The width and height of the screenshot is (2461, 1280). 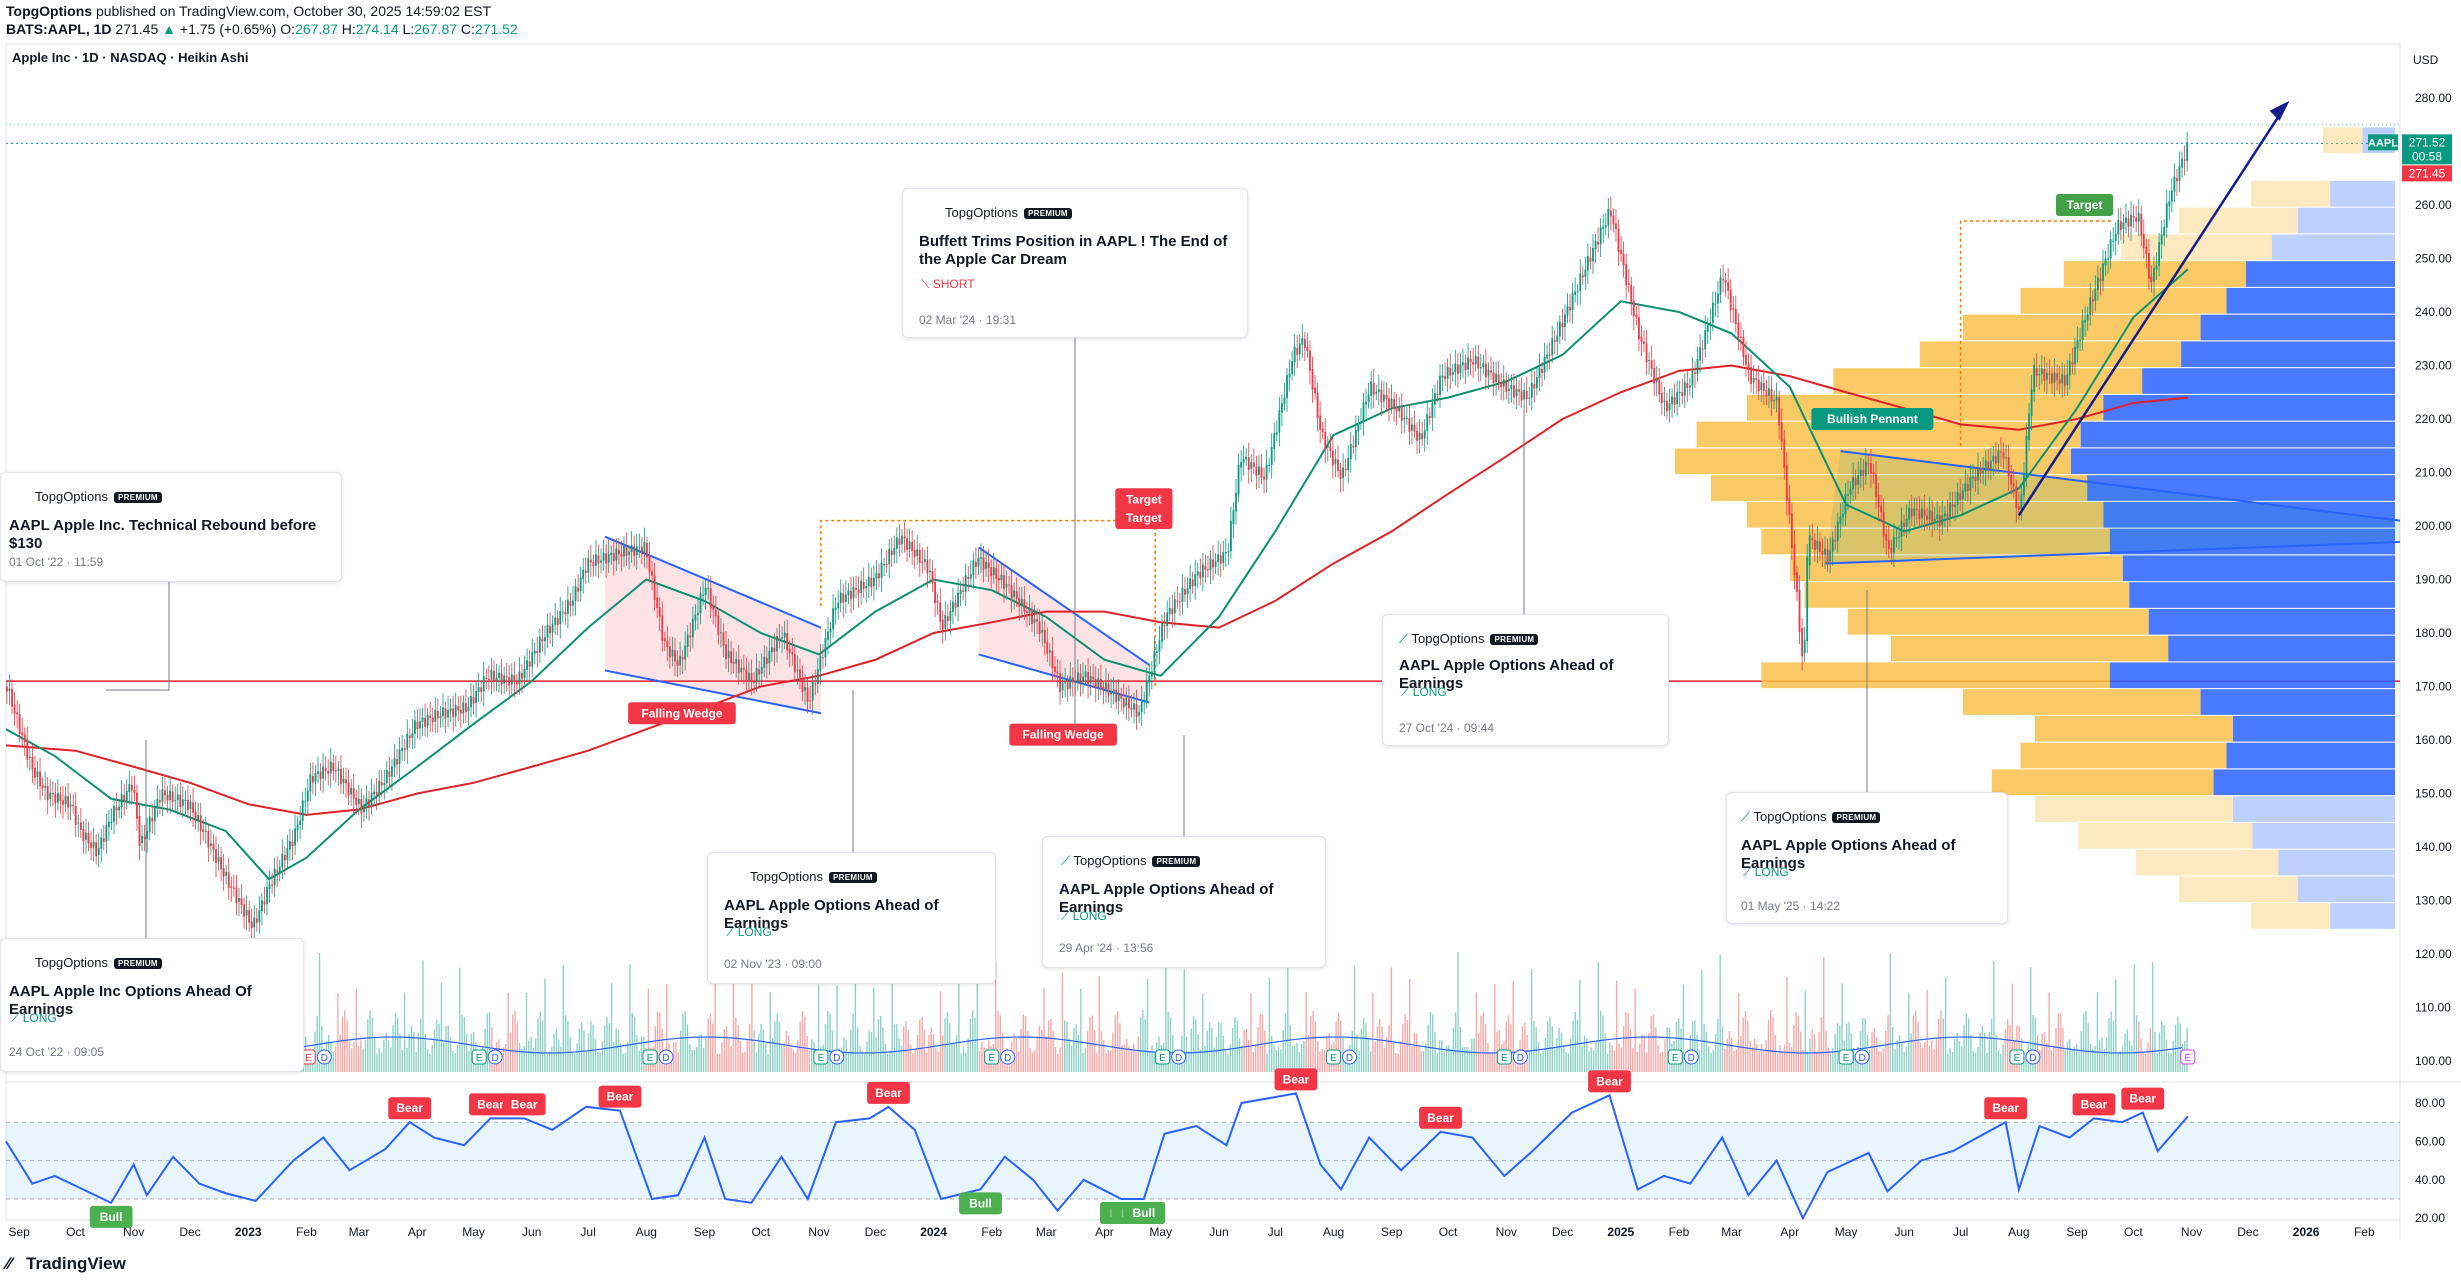 What do you see at coordinates (59, 29) in the screenshot?
I see `symbol-text: BATS:AAPL, 1D` at bounding box center [59, 29].